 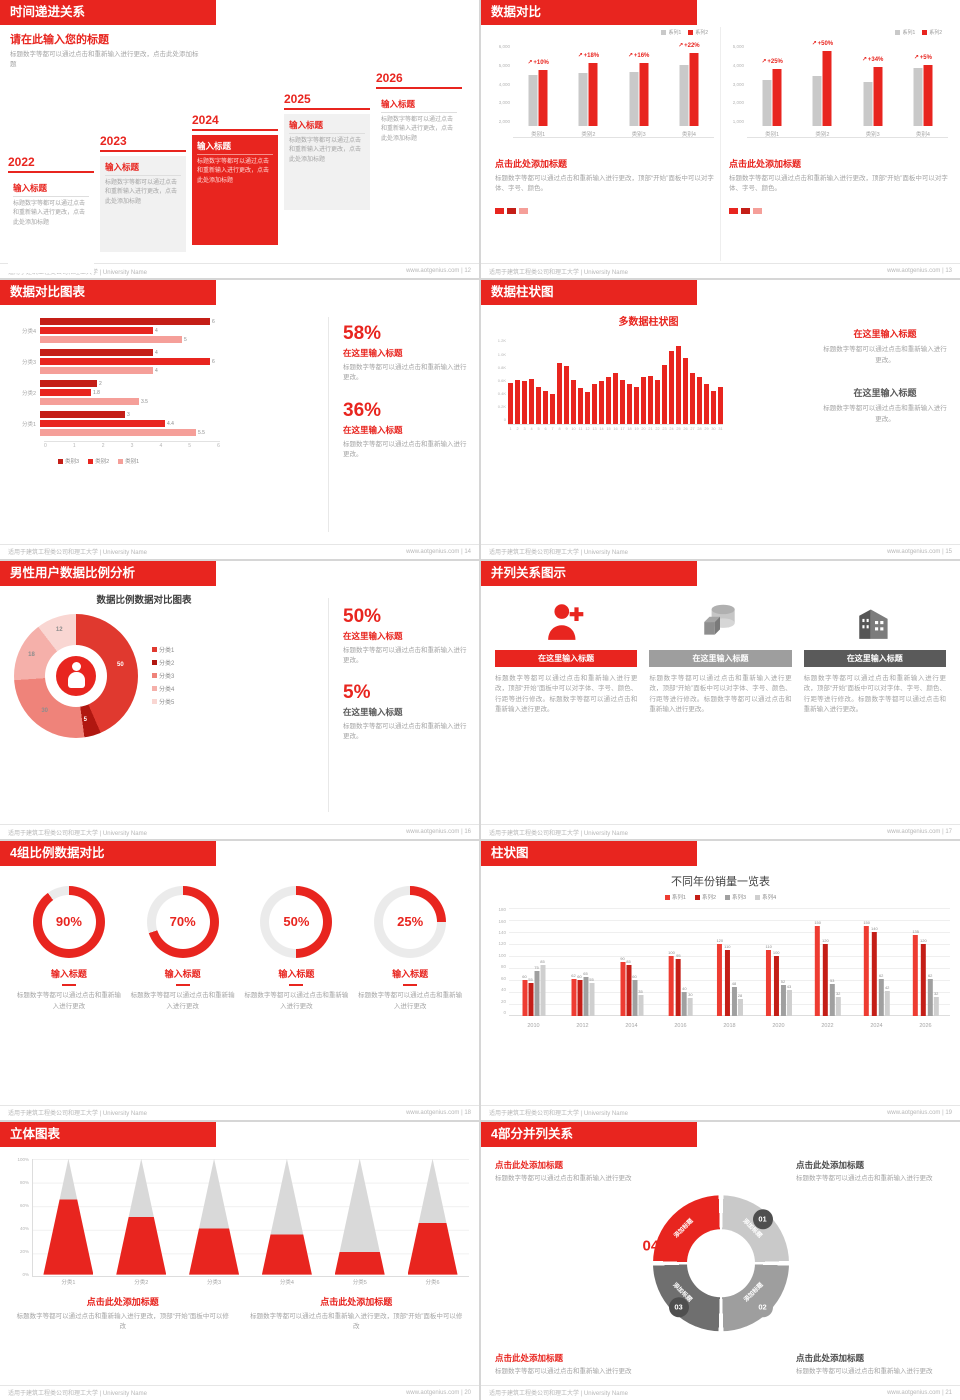 I want to click on ratio-item: 25% 输入标题 标题数字等都可以通过点击和重新输入进行更改, so click(x=410, y=949).